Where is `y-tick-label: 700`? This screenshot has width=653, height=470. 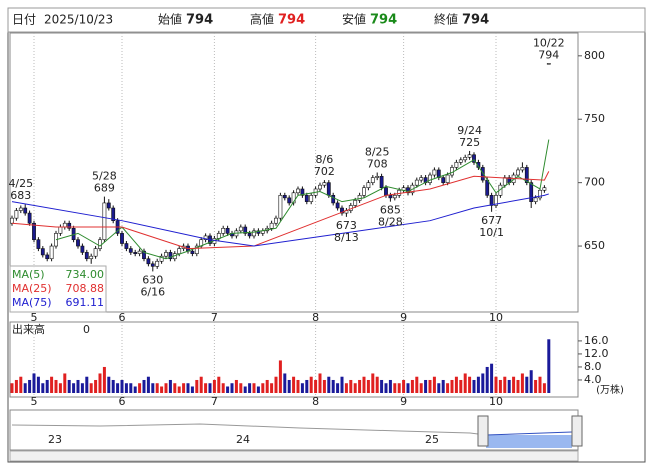 y-tick-label: 700 is located at coordinates (594, 182).